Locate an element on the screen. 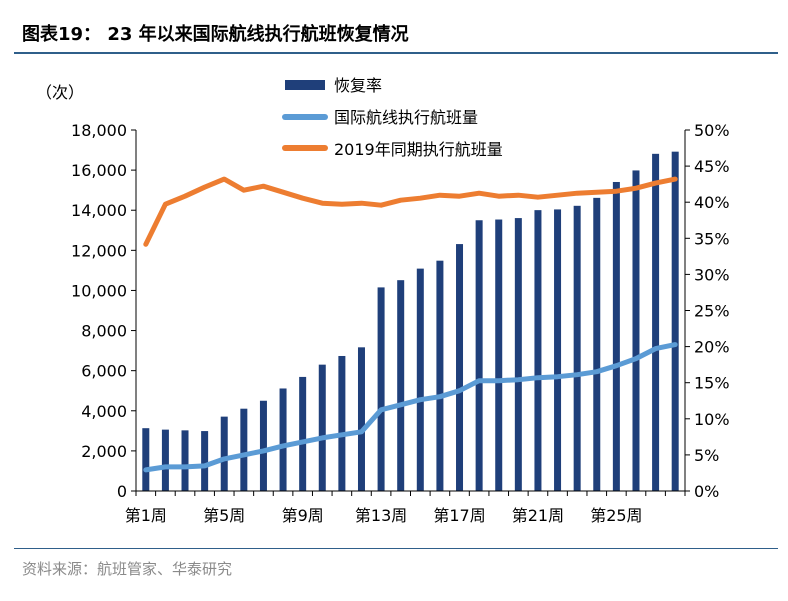 The height and width of the screenshot is (601, 788). y-right-tick-label: 5% is located at coordinates (706, 455).